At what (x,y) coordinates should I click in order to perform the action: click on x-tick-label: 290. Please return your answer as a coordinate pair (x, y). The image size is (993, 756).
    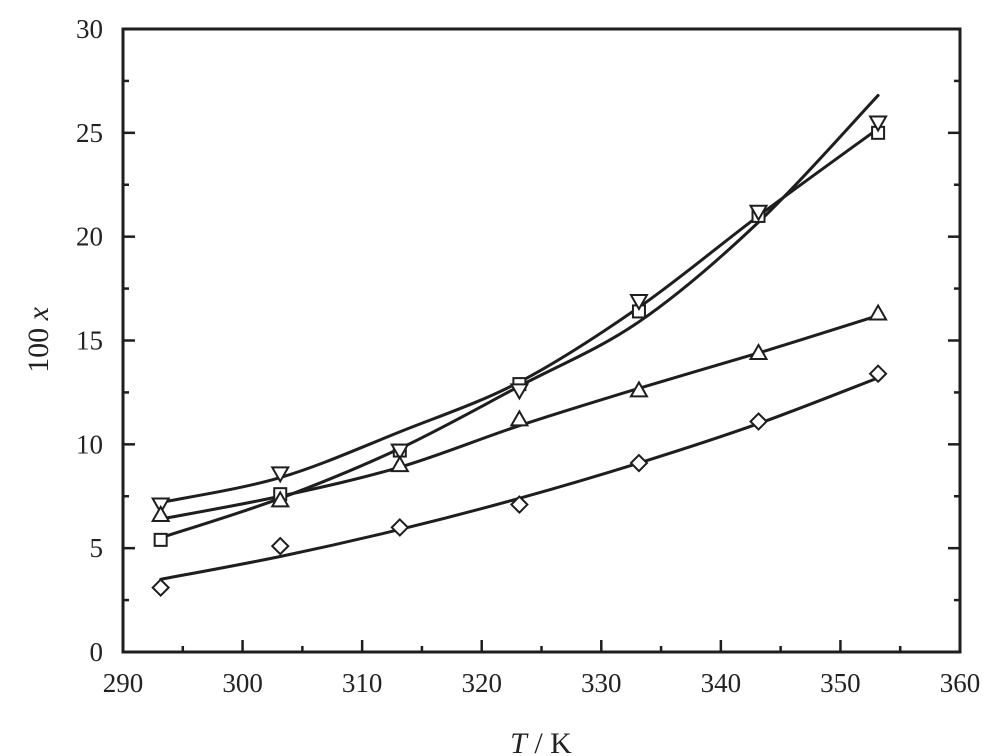
    Looking at the image, I should click on (123, 683).